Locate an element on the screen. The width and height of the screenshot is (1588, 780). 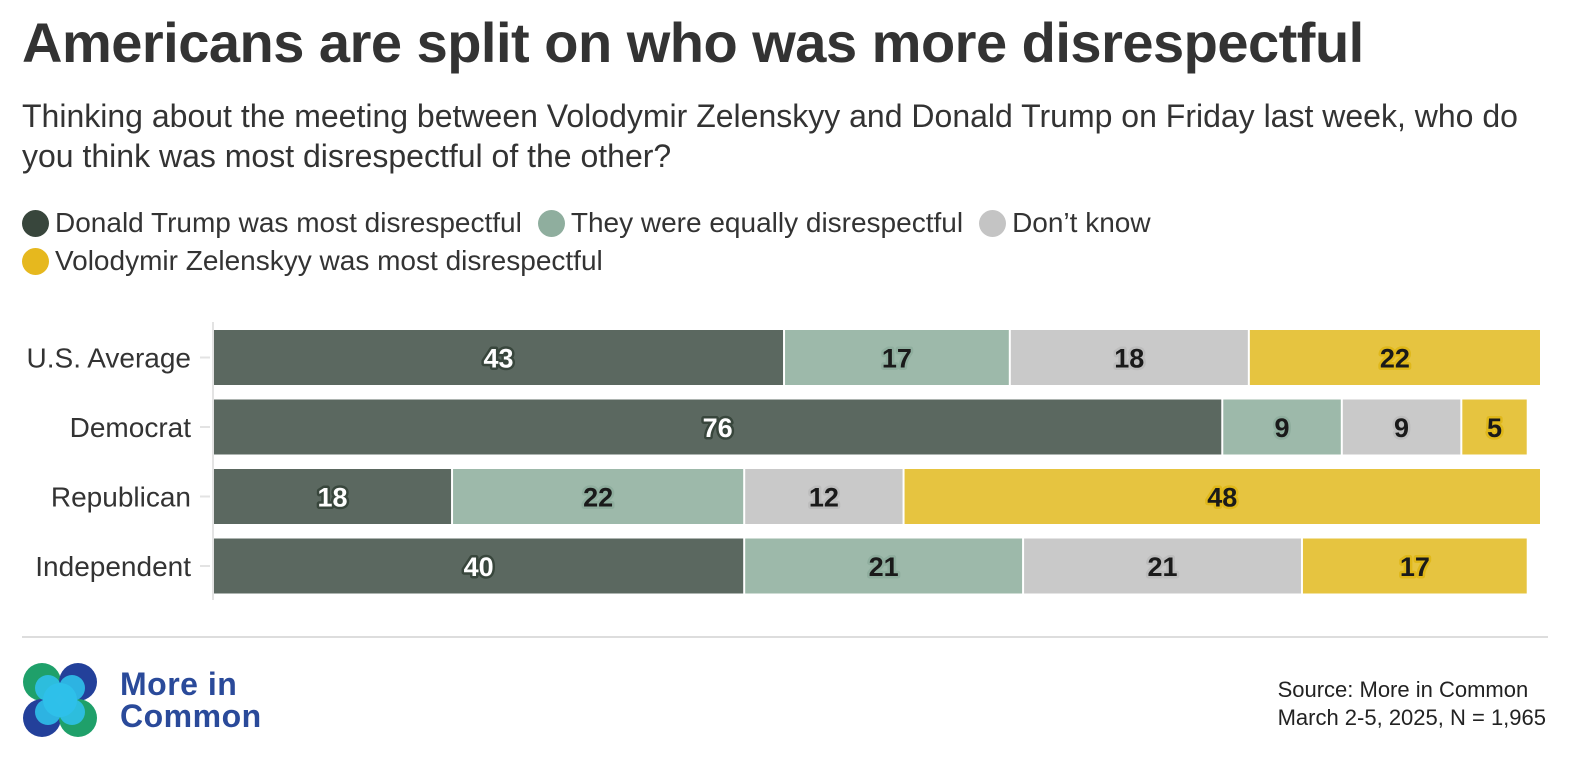
brand-line-1: More in is located at coordinates (179, 684).